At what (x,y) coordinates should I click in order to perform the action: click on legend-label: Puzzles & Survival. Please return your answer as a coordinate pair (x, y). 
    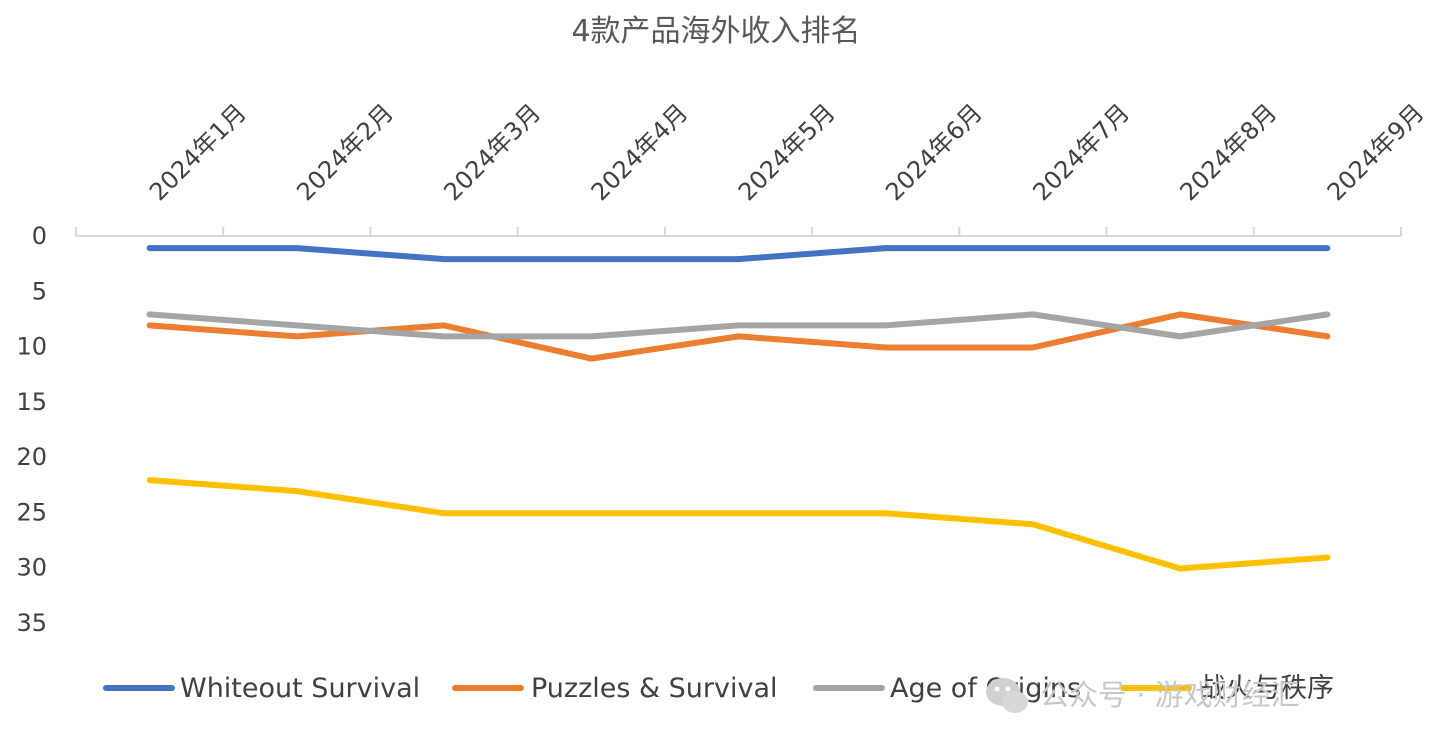
    Looking at the image, I should click on (654, 688).